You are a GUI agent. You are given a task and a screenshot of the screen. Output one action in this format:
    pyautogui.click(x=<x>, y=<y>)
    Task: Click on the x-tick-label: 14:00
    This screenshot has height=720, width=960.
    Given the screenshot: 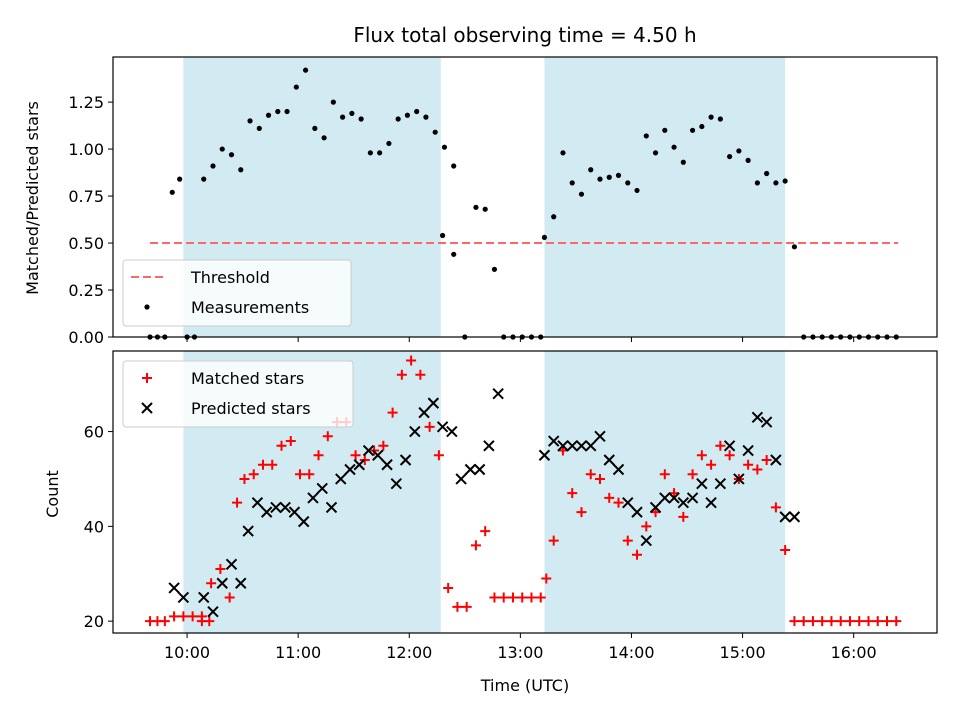 What is the action you would take?
    pyautogui.click(x=631, y=652)
    